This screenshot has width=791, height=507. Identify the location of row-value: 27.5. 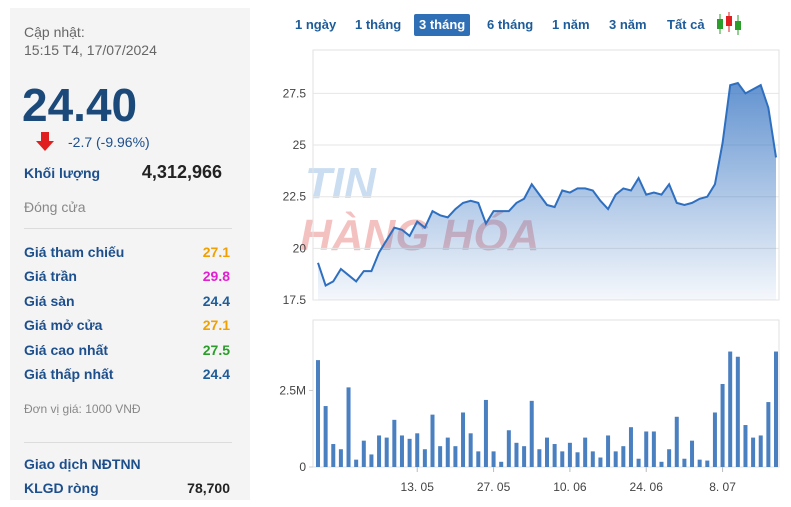
(216, 349).